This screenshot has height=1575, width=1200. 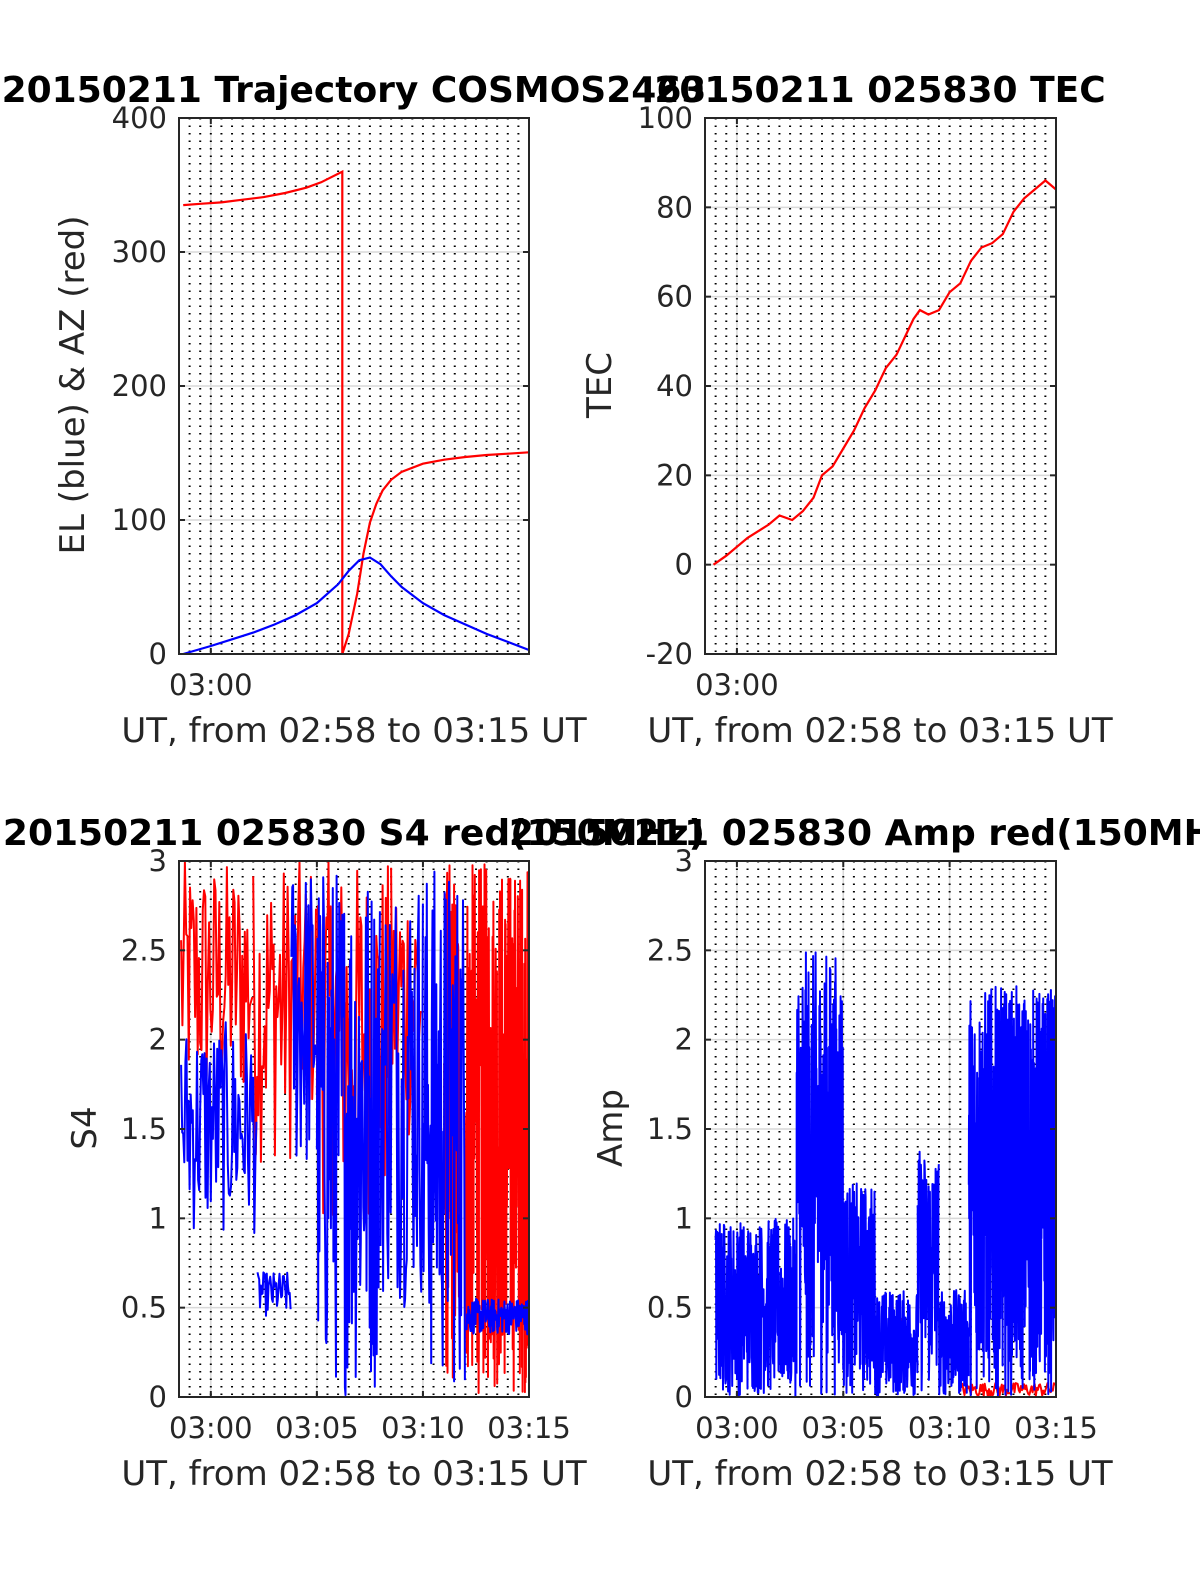 What do you see at coordinates (139, 118) in the screenshot?
I see `y-tick-label: 400` at bounding box center [139, 118].